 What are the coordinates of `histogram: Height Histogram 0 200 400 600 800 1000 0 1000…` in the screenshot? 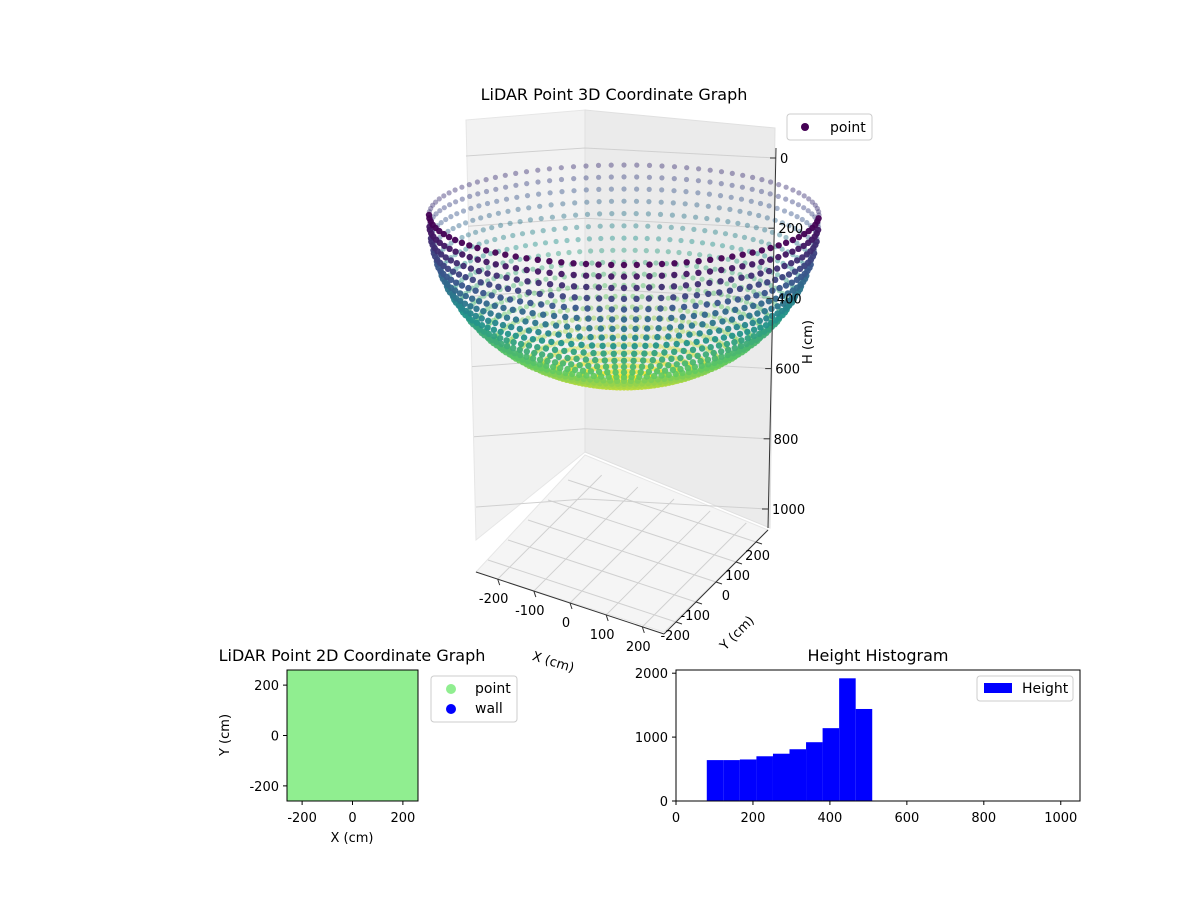 It's located at (858, 736).